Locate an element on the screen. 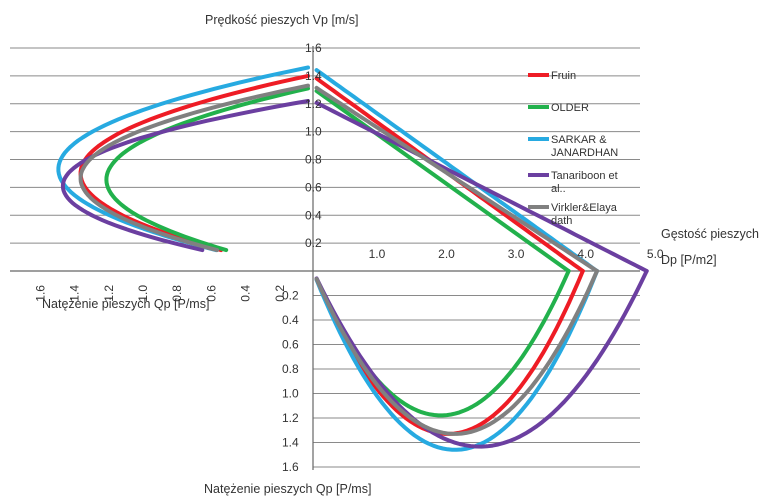 The height and width of the screenshot is (497, 775). density-tick-label: 3.0 is located at coordinates (516, 254).